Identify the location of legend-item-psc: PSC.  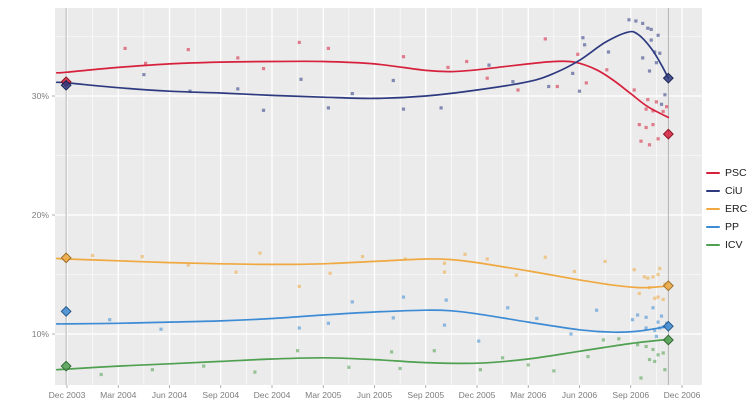
(726, 173).